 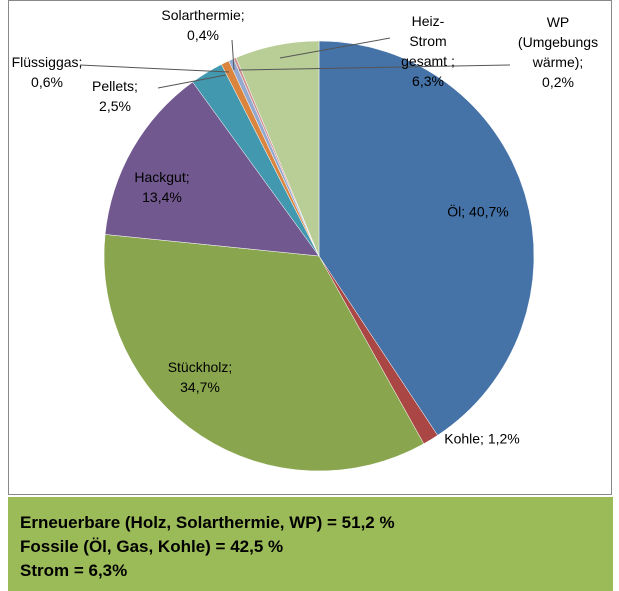 I want to click on label-line: 34,7%, so click(x=200, y=387).